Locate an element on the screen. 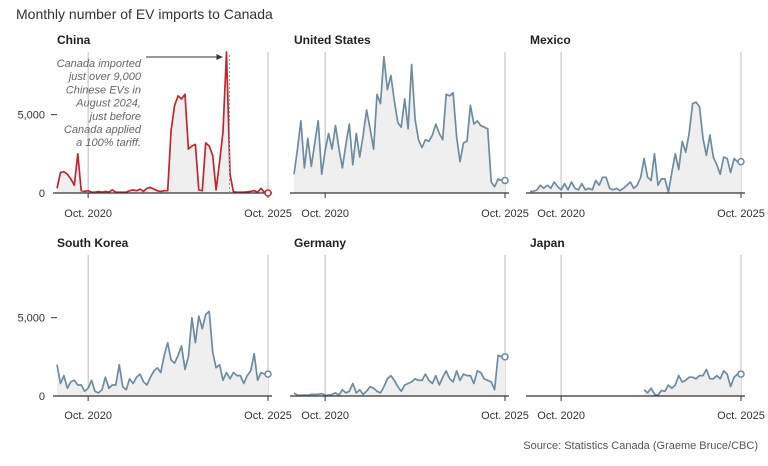 This screenshot has width=768, height=466. panel-united-states: United States Oct. 2020 Oct. 2025 is located at coordinates (409, 126).